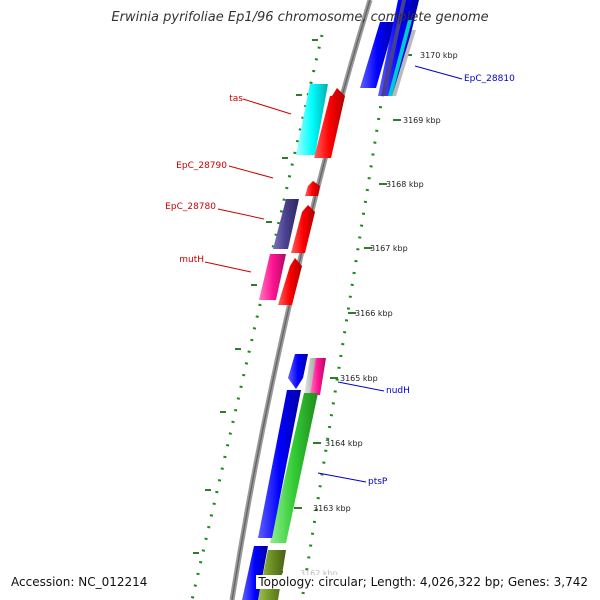 The image size is (600, 600). What do you see at coordinates (236, 99) in the screenshot?
I see `gene-label-tas: tas` at bounding box center [236, 99].